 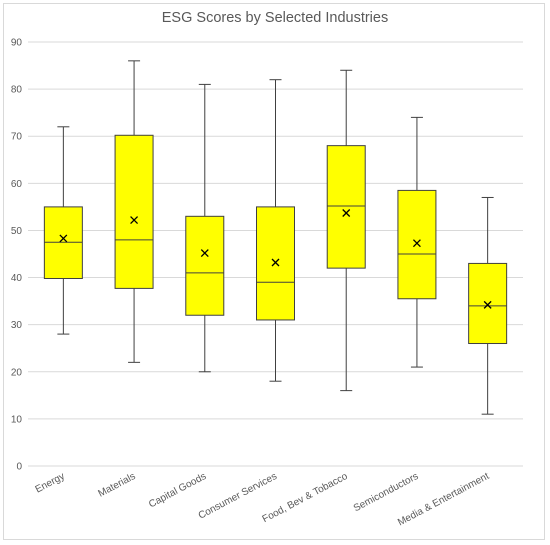 What do you see at coordinates (17, 90) in the screenshot?
I see `y-tick-label: 80` at bounding box center [17, 90].